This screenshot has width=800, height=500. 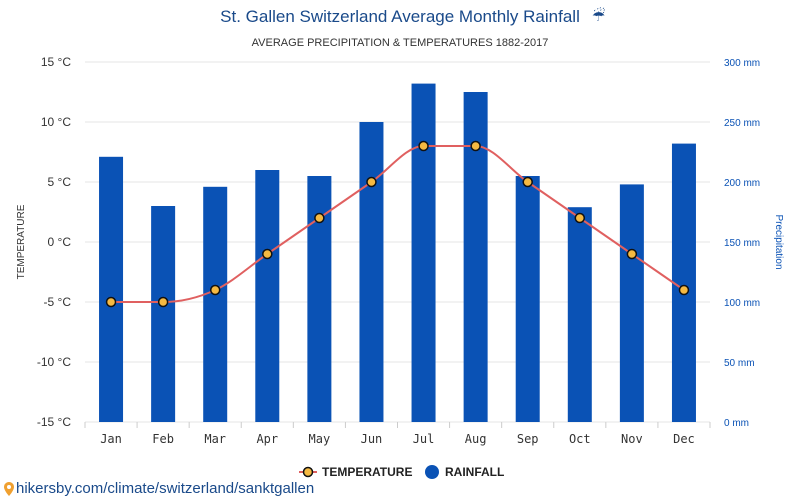 I want to click on legend-item-temperature: TEMPERATURE, so click(x=355, y=472).